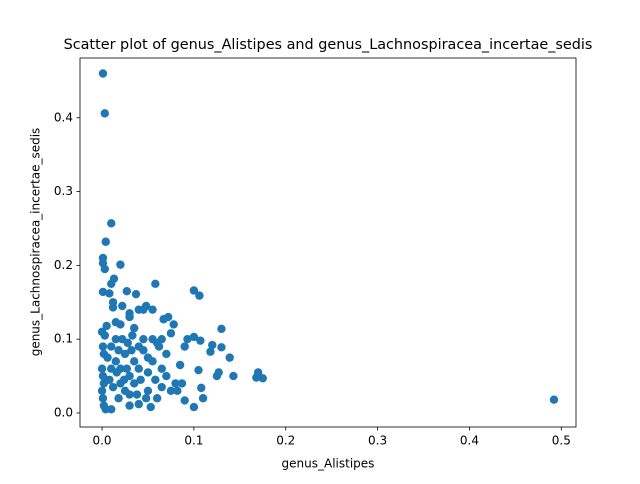  Describe the element at coordinates (561, 441) in the screenshot. I see `x-tick-label: 0.5` at that location.